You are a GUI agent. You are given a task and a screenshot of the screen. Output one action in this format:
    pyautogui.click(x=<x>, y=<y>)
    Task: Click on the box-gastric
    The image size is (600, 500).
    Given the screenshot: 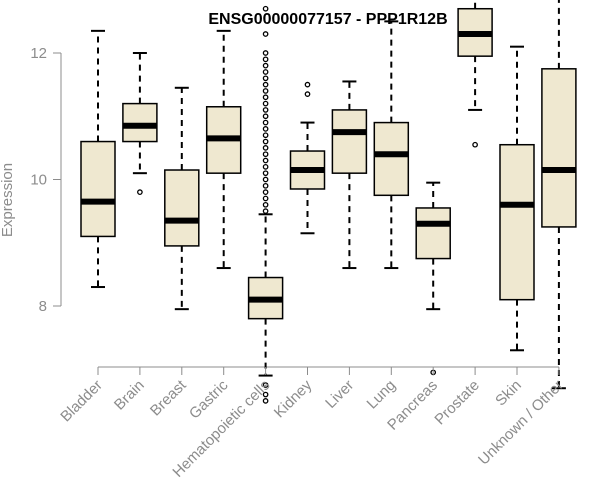 What is the action you would take?
    pyautogui.click(x=223, y=149)
    